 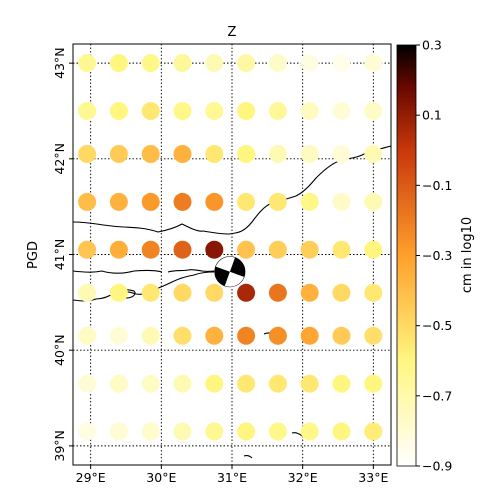 I want to click on colorbar-tick-label: −0.3, so click(x=437, y=255).